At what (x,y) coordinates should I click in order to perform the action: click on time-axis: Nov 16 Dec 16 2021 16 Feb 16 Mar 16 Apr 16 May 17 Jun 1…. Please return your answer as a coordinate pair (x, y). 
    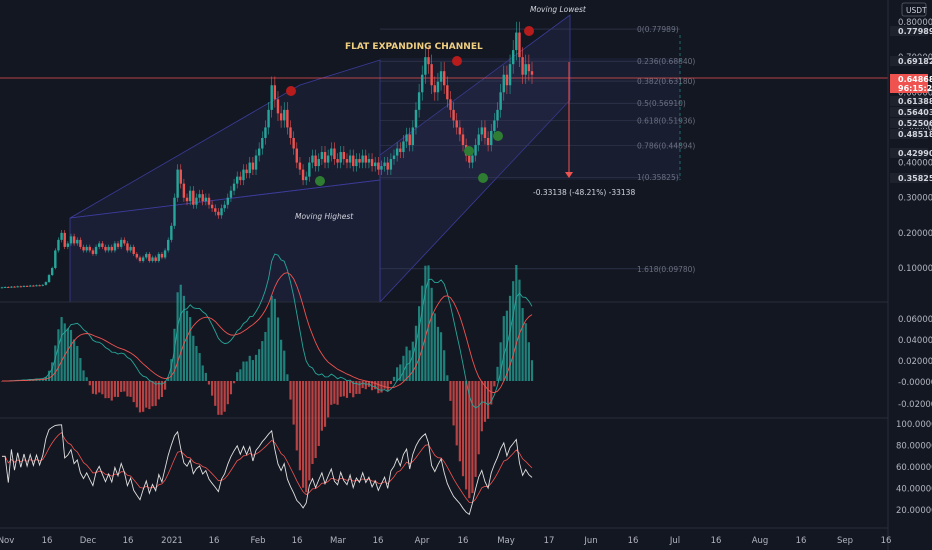
    Looking at the image, I should click on (445, 541).